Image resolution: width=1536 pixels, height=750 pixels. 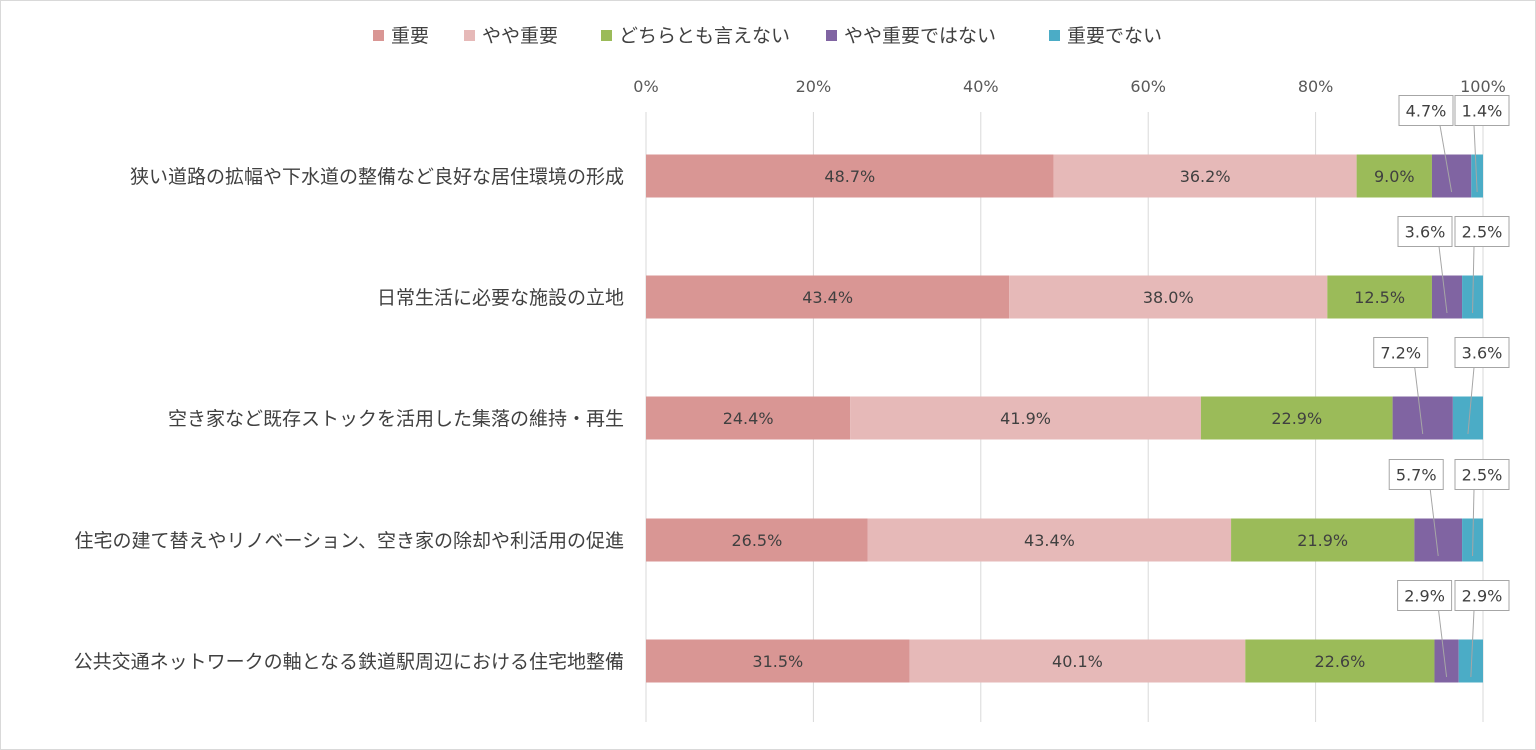 I want to click on legend: 重要 やや重要 どちらとも言えない やや重要ではない 重要でない, so click(x=767, y=36).